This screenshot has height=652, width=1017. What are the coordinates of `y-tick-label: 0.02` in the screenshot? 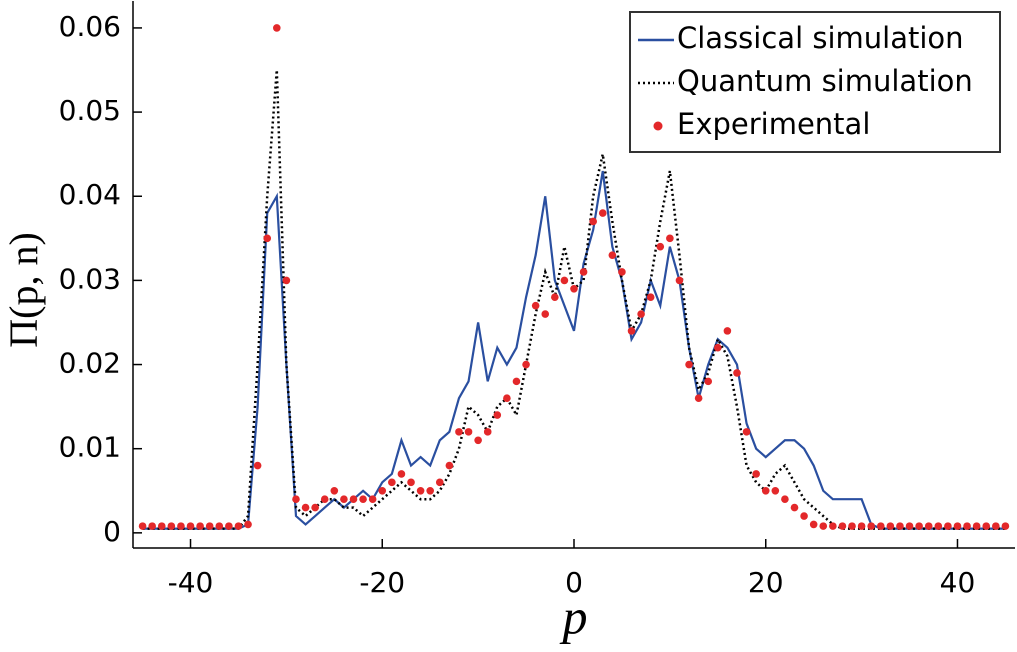 It's located at (90, 363).